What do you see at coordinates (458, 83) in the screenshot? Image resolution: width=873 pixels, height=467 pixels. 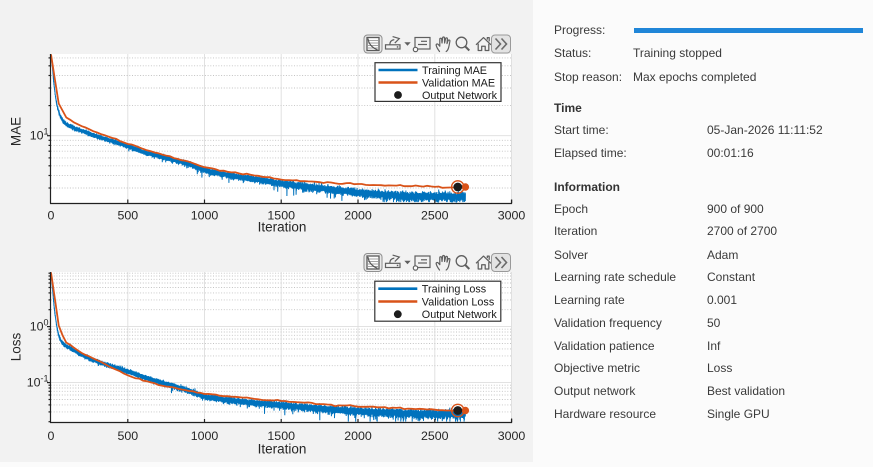 I see `svg-text: Validation MAE` at bounding box center [458, 83].